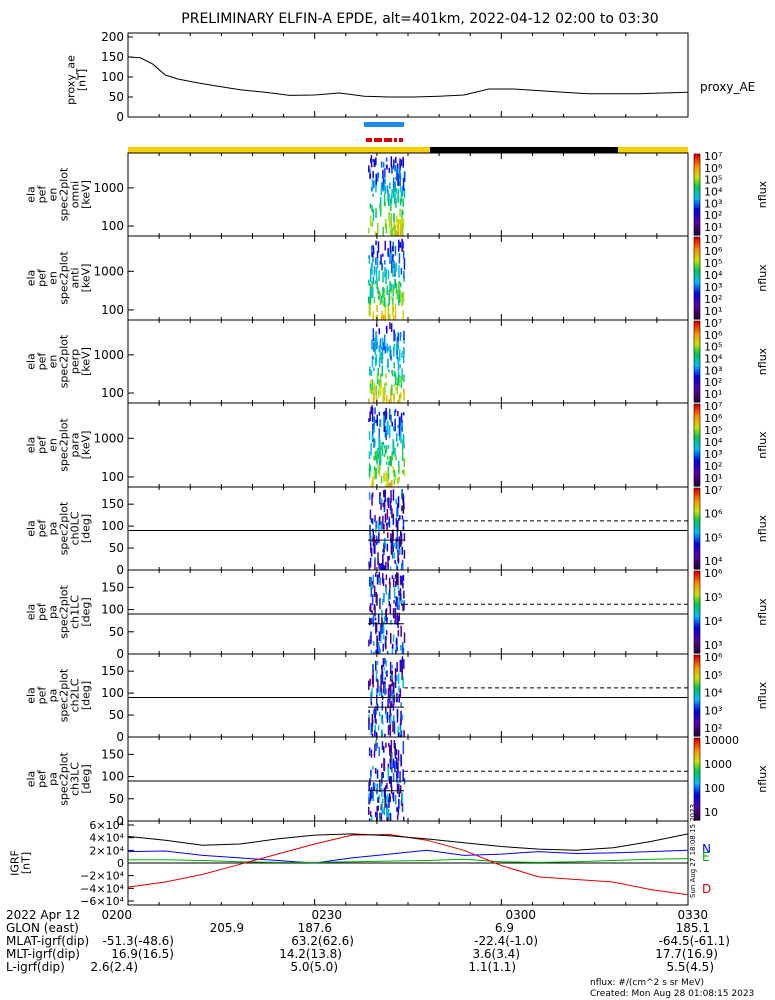 The width and height of the screenshot is (775, 1000). I want to click on colorbar-tick-label: 10⁵, so click(713, 263).